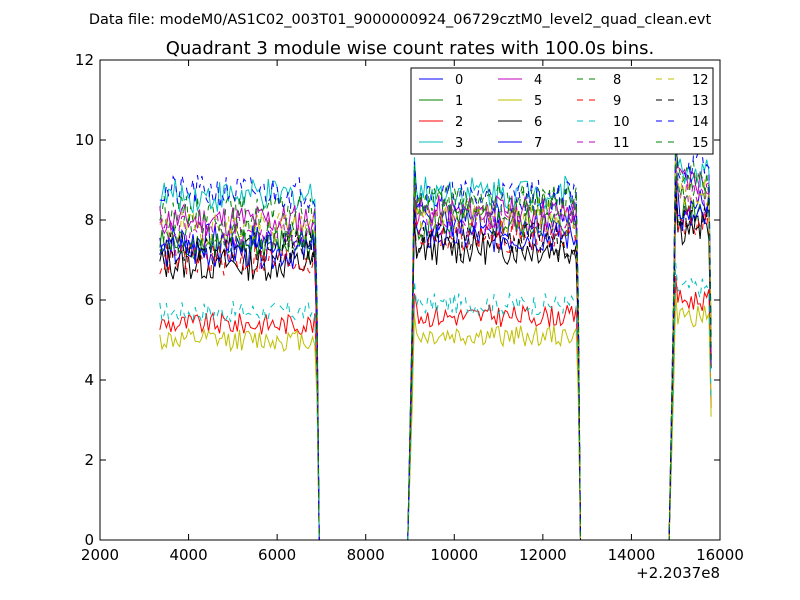 This screenshot has width=800, height=600. I want to click on legend-label: 15, so click(700, 143).